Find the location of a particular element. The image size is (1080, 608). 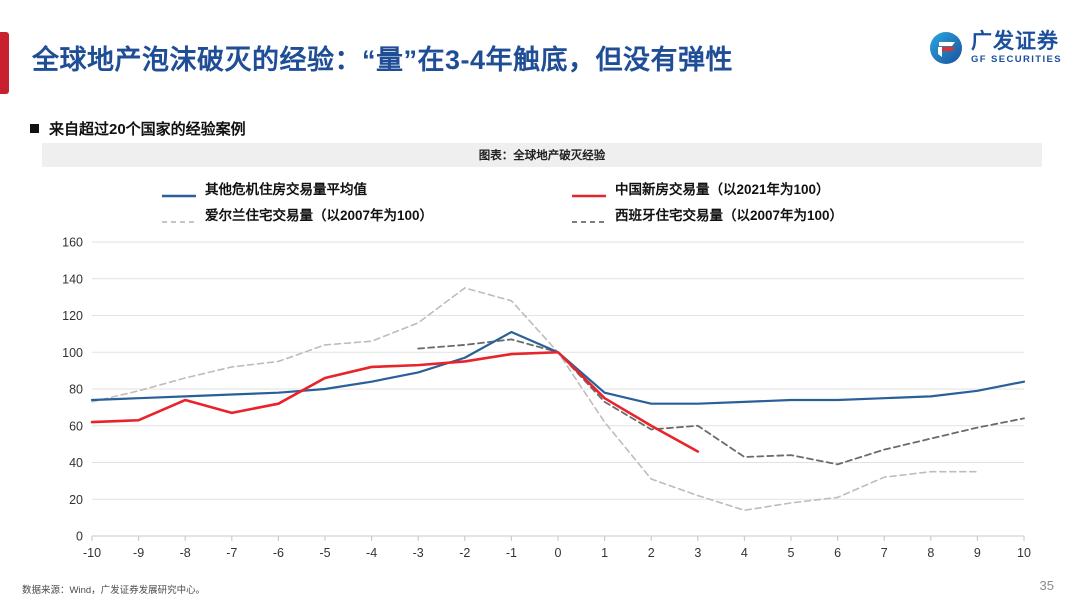

chart-caption: 图表：全球地产破灭经验 is located at coordinates (542, 156).